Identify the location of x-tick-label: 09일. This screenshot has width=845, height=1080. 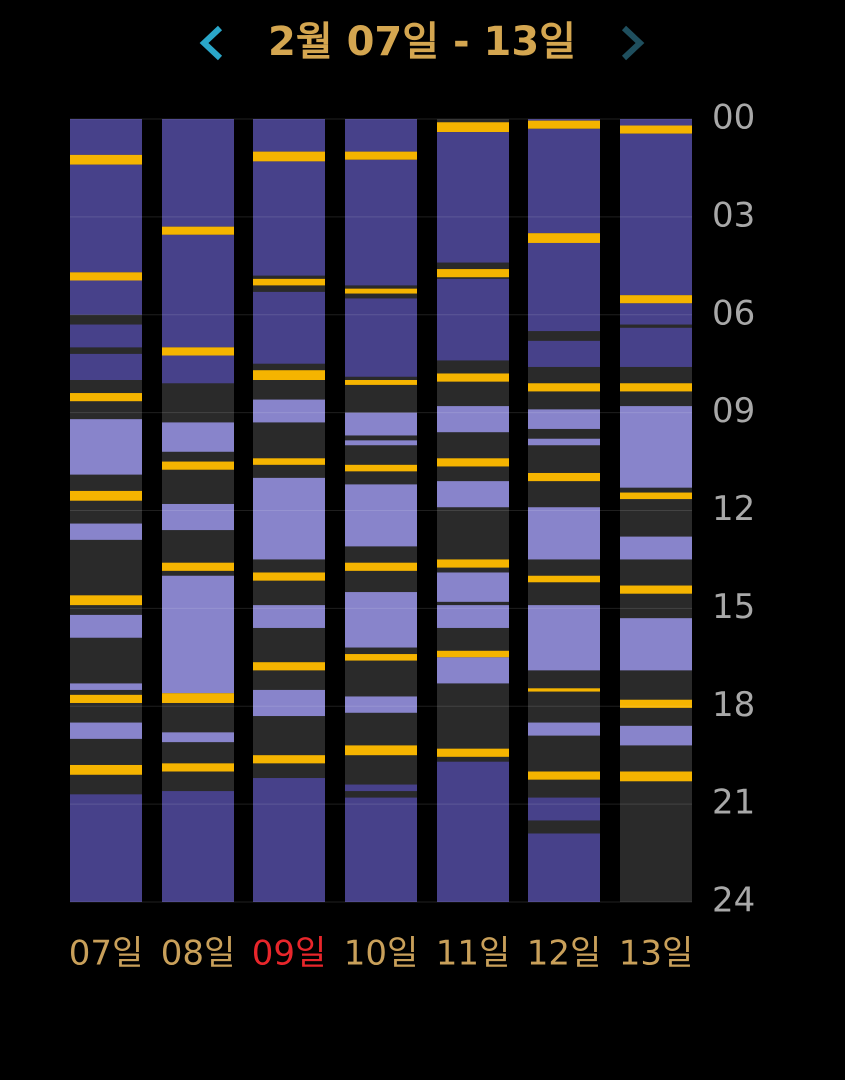
(289, 954).